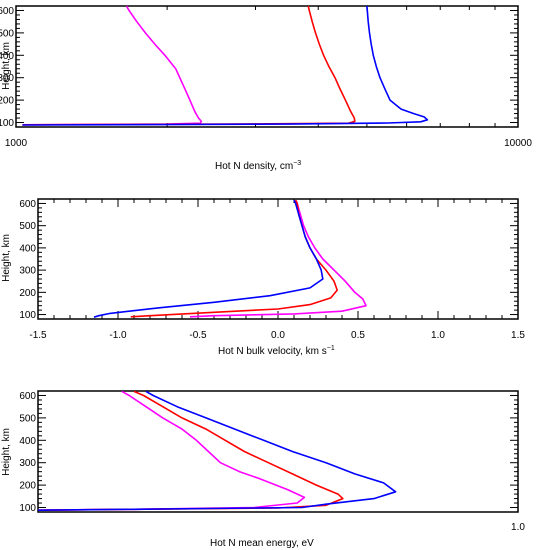 The image size is (543, 550). I want to click on x-tick-label: 1.5, so click(518, 335).